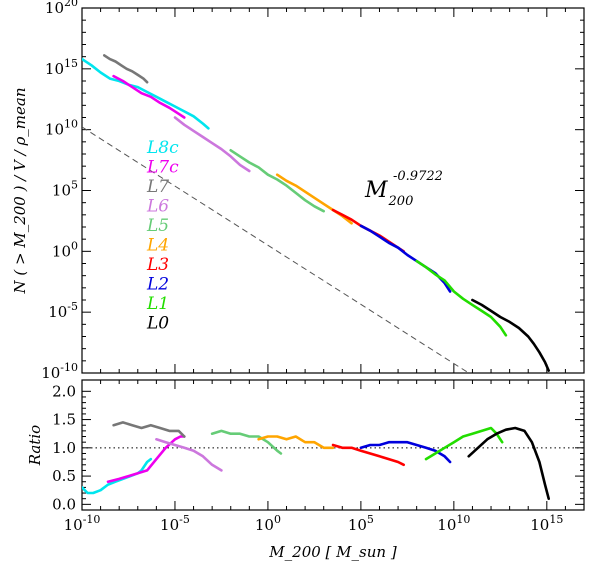 This screenshot has width=604, height=572. I want to click on ratio-line-L8c, so click(117, 476).